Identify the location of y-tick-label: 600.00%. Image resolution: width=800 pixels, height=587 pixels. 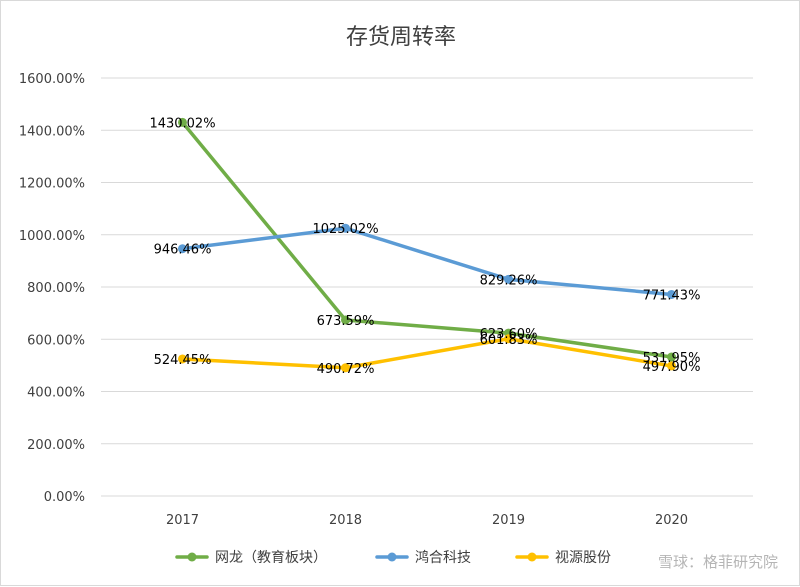
(56, 340).